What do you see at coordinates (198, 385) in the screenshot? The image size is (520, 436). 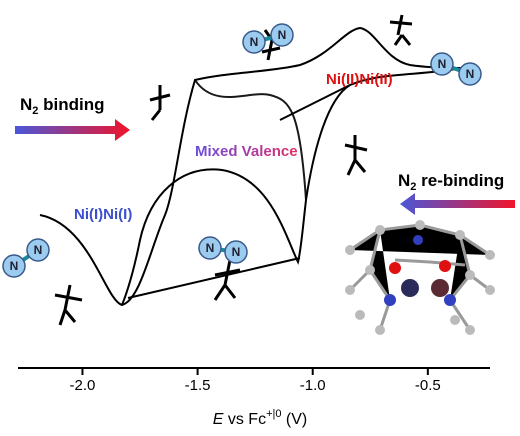 I see `x-tick-label: -1.5` at bounding box center [198, 385].